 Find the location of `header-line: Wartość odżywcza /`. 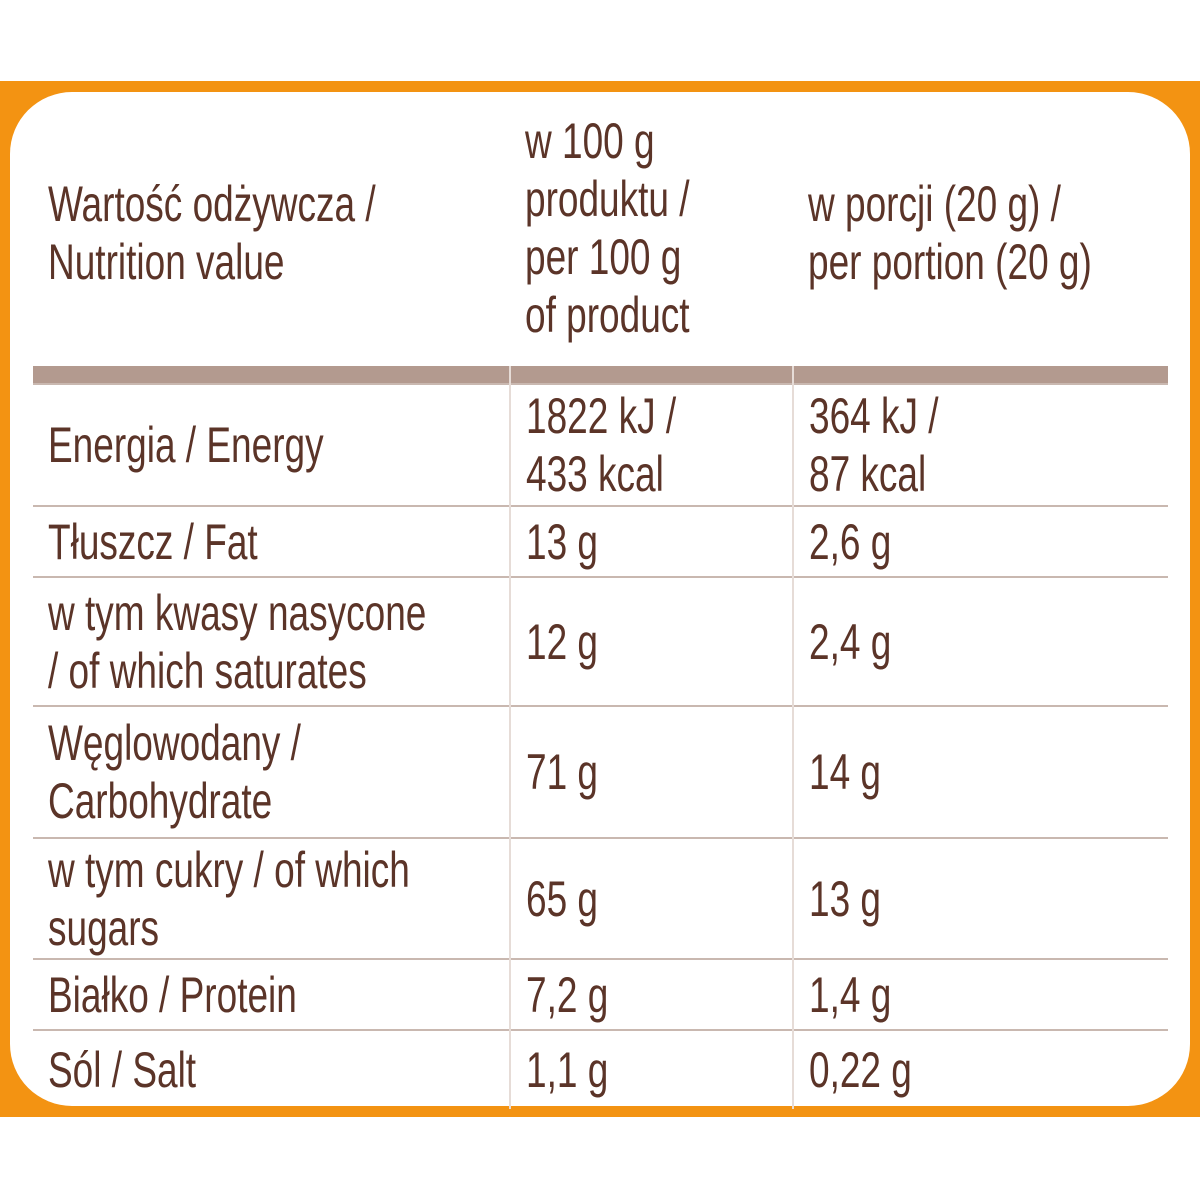

header-line: Wartość odżywcza / is located at coordinates (212, 204).